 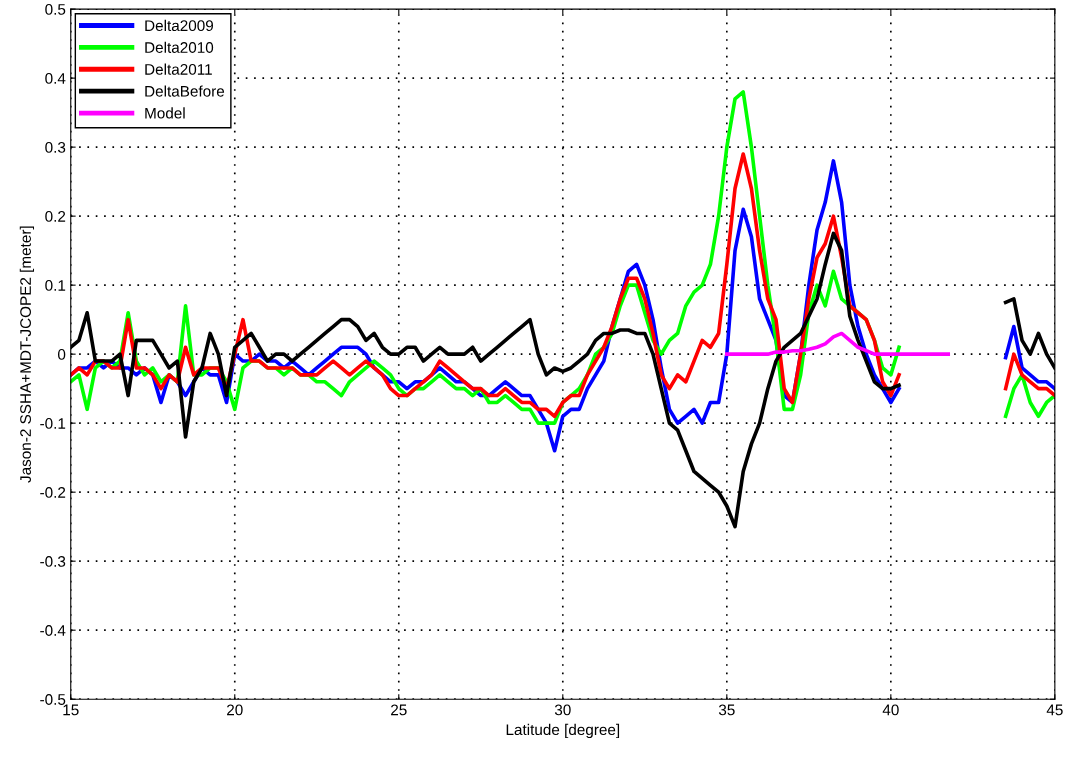 What do you see at coordinates (61, 354) in the screenshot?
I see `y-tick-label: 0` at bounding box center [61, 354].